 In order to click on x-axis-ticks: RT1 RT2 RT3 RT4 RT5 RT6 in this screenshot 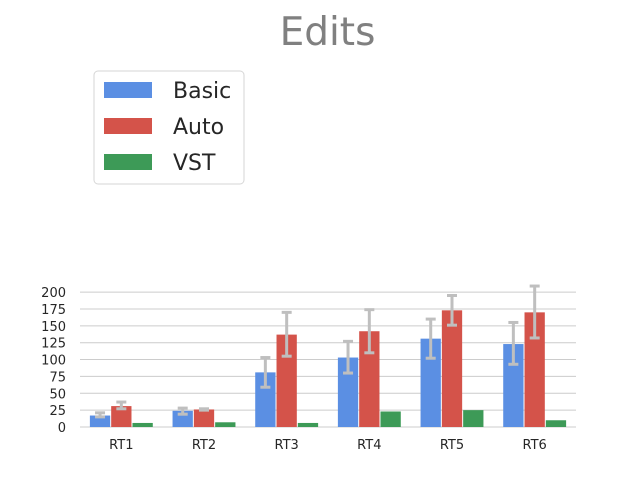, I will do `click(328, 445)`.